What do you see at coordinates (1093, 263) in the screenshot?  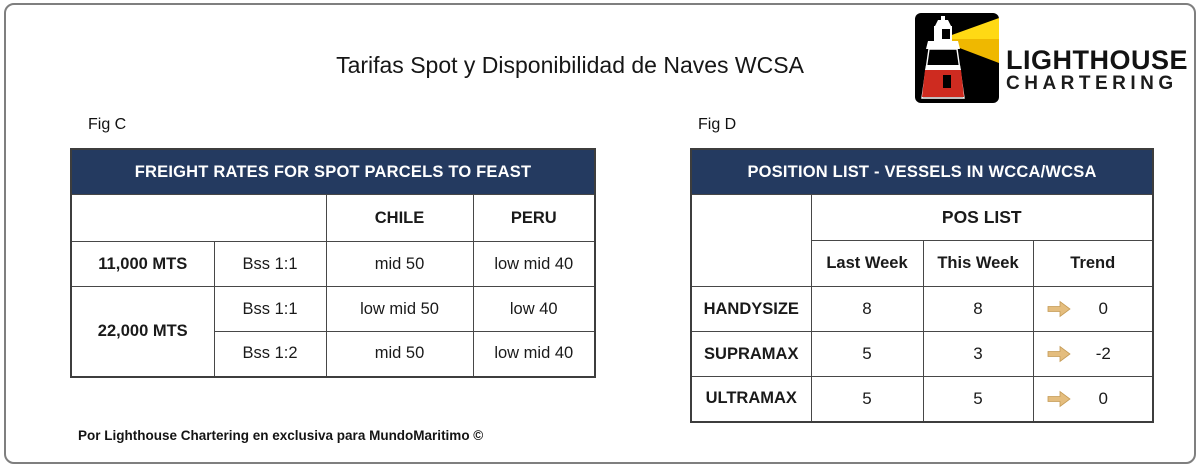 I see `column-header-trend: Trend` at bounding box center [1093, 263].